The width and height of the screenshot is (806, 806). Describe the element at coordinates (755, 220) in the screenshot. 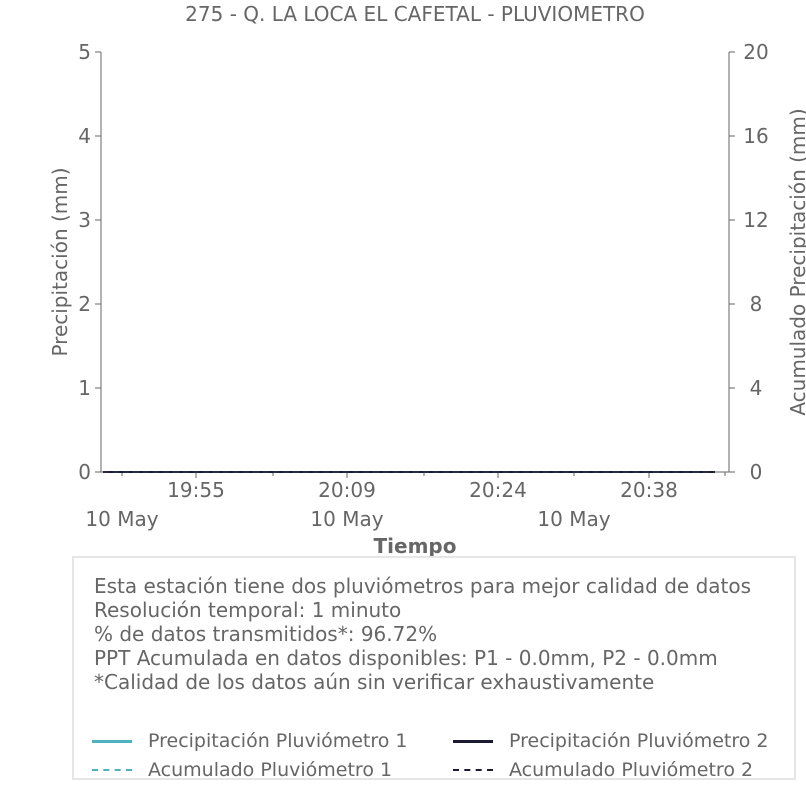

I see `y2-tick-label: 12` at that location.